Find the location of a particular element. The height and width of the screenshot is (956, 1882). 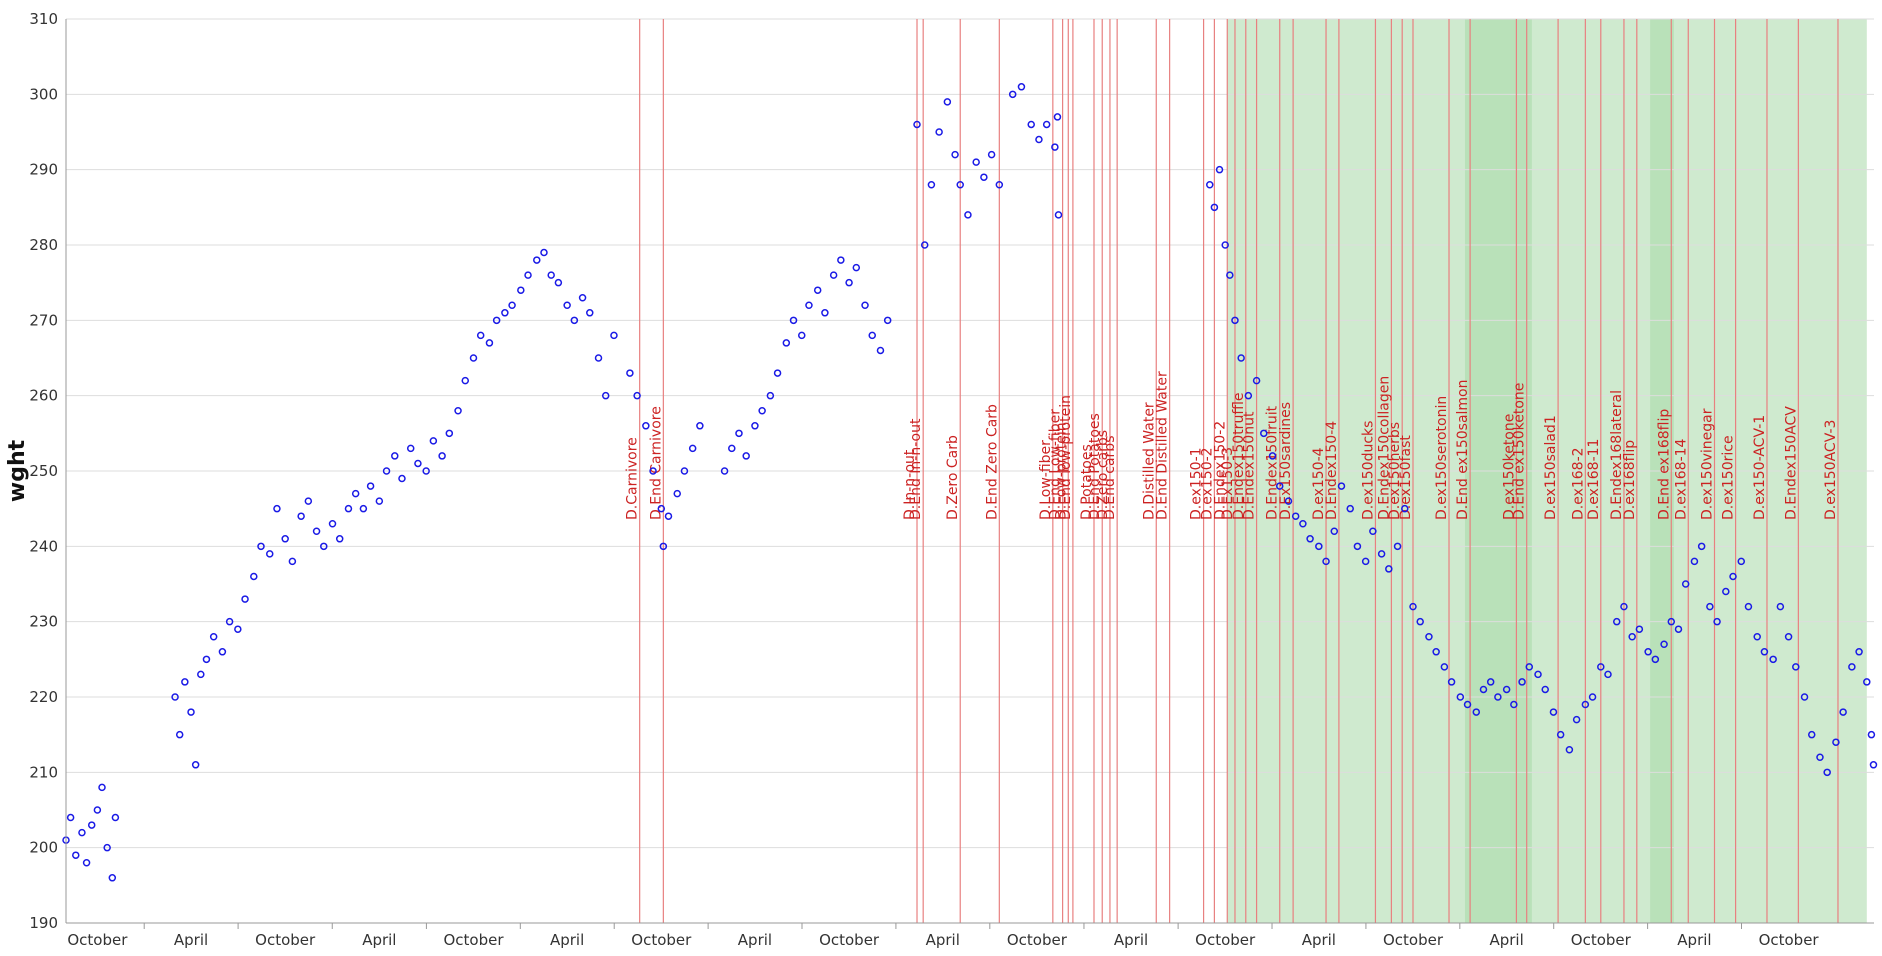

event-label: D.Zero Carb is located at coordinates (953, 477).